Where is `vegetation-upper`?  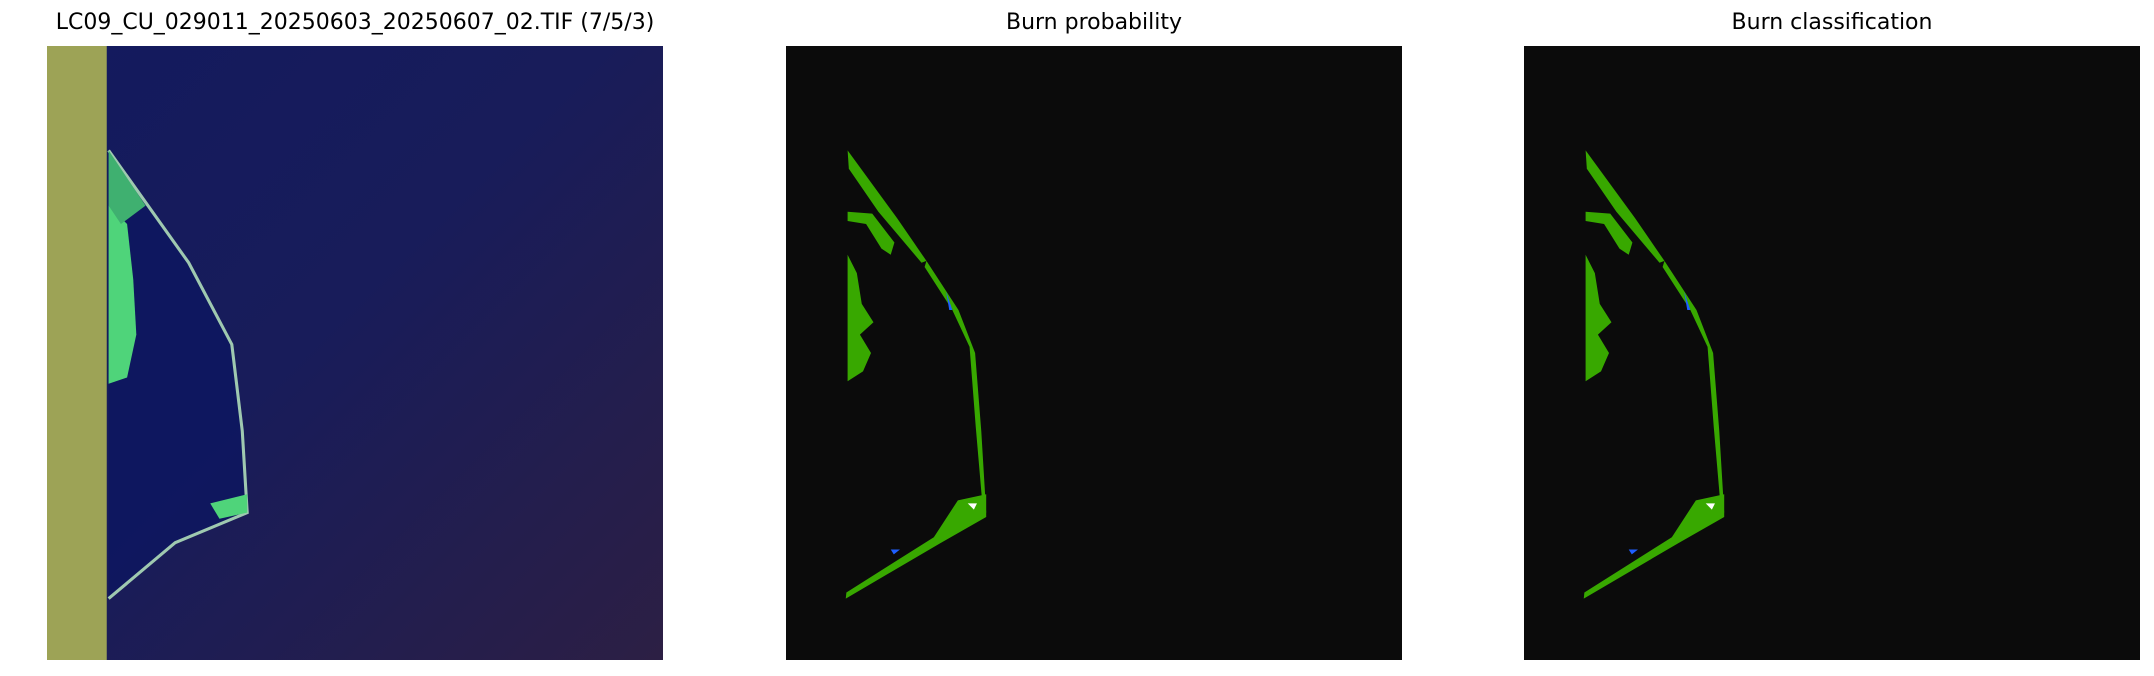
vegetation-upper is located at coordinates (127, 187).